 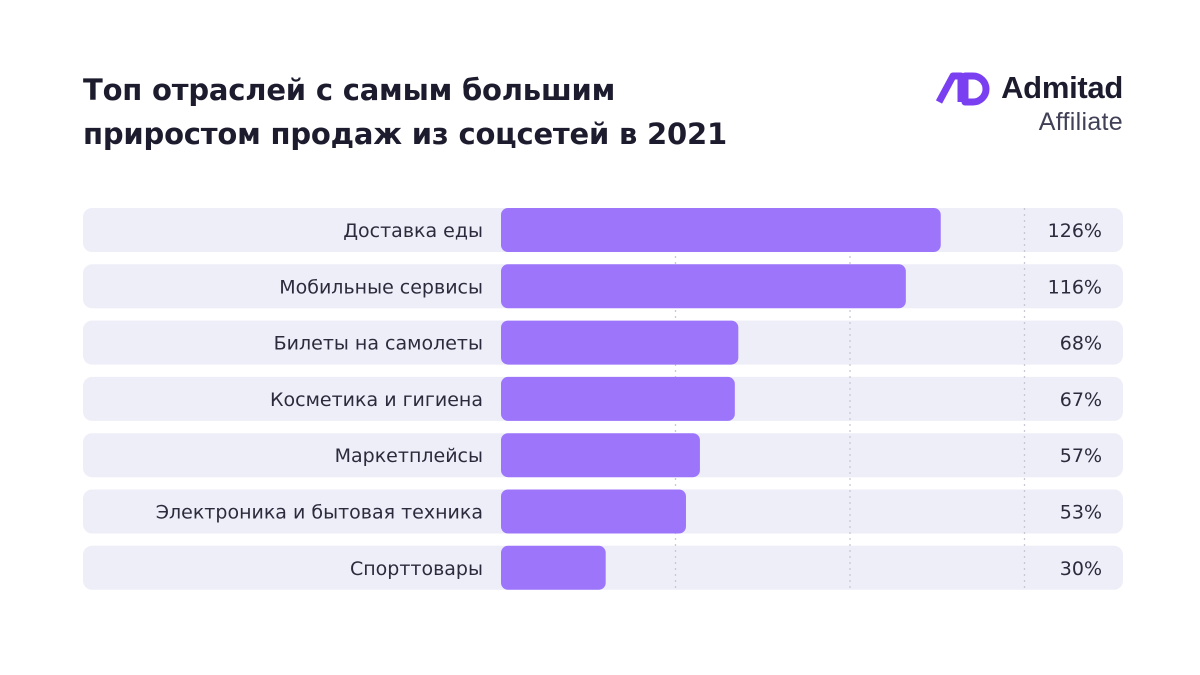 I want to click on value-label: 67%, so click(x=1081, y=400).